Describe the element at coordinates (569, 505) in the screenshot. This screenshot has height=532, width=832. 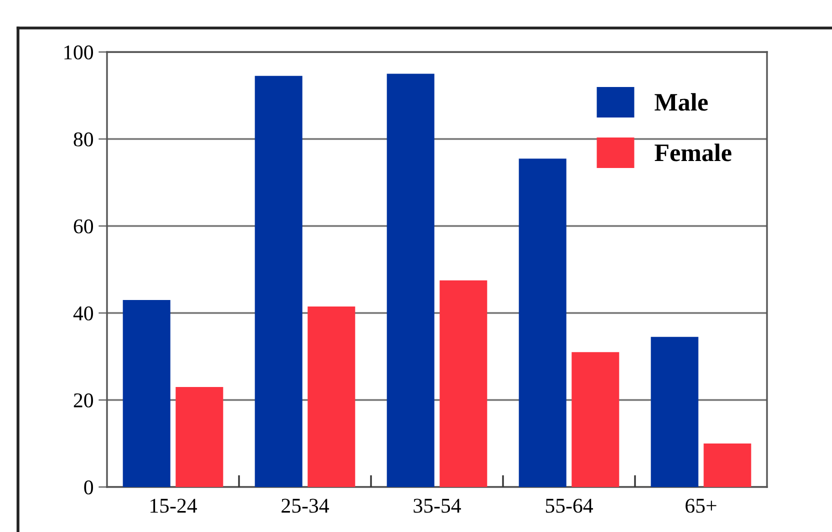
I see `x-tick-label: 55-64` at that location.